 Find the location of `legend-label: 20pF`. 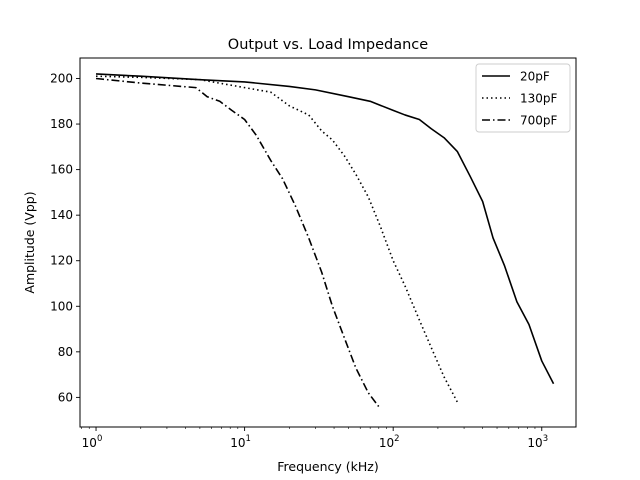

legend-label: 20pF is located at coordinates (535, 77).